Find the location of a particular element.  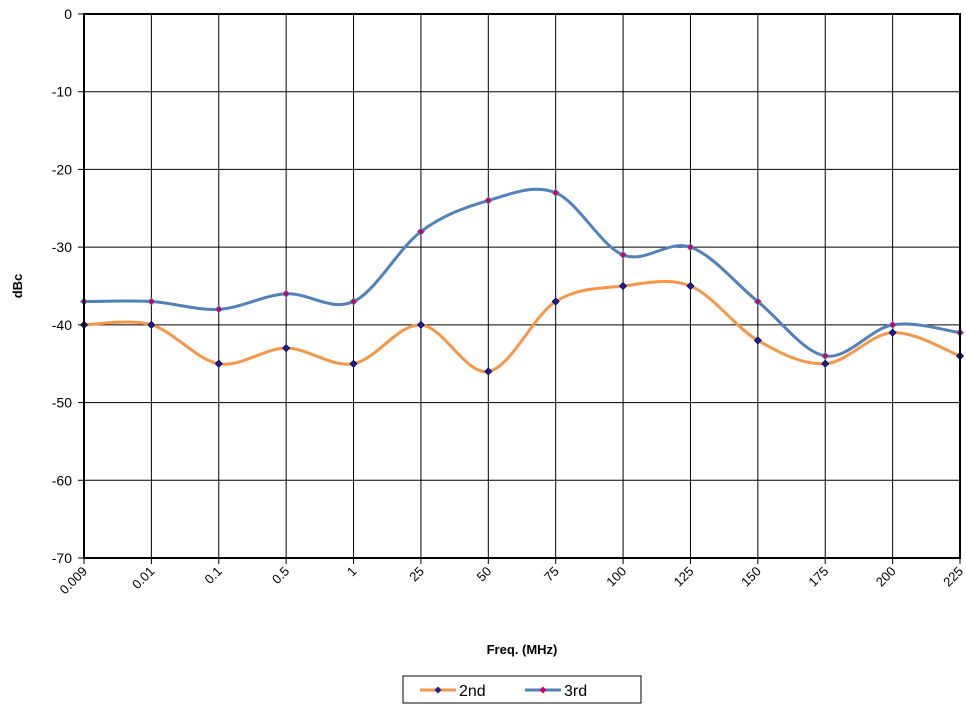

legend: 2nd 3rd is located at coordinates (522, 689).